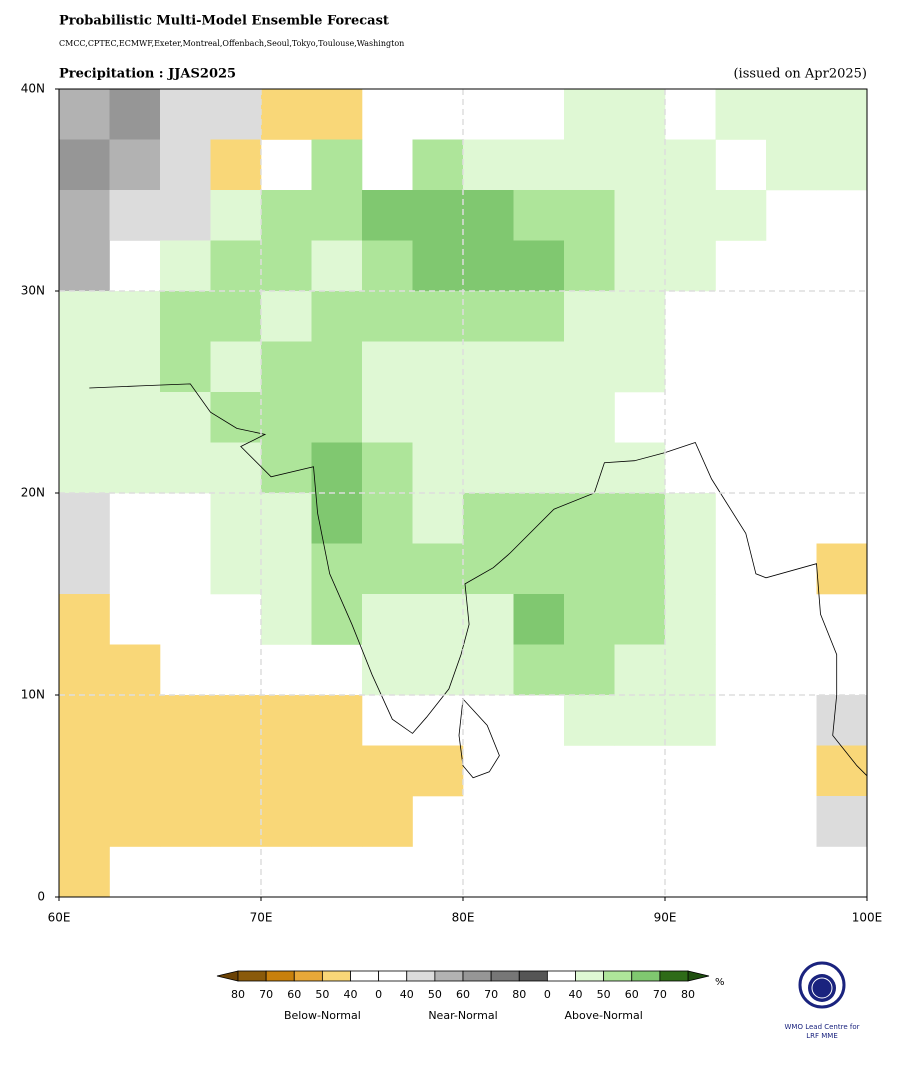 This screenshot has height=1074, width=900. I want to click on logo: WMO Lead Centre for LRF MME, so click(822, 1000).